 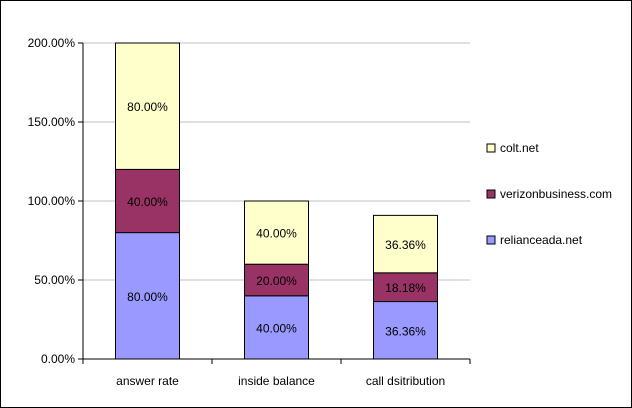 What do you see at coordinates (405, 288) in the screenshot?
I see `data-label: 18.18%` at bounding box center [405, 288].